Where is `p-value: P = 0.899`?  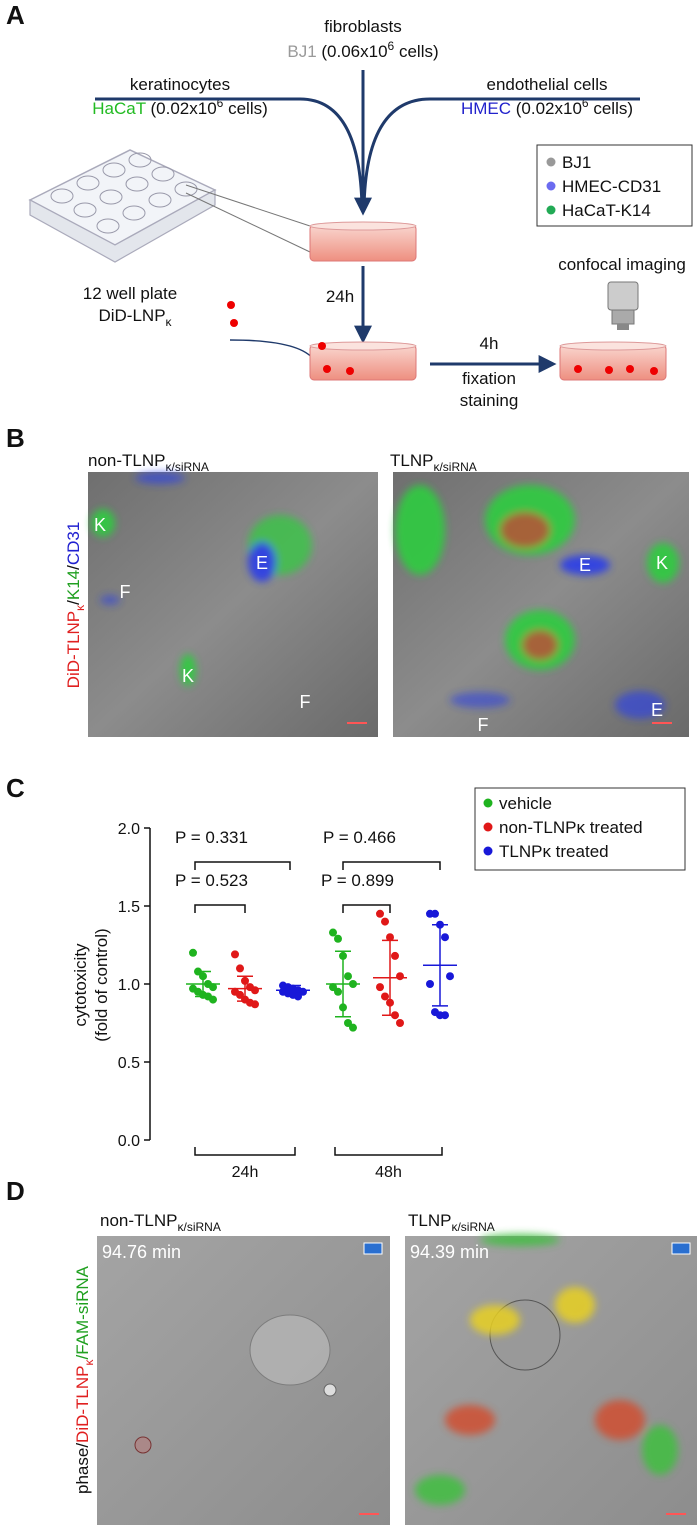
p-value: P = 0.899 is located at coordinates (357, 880).